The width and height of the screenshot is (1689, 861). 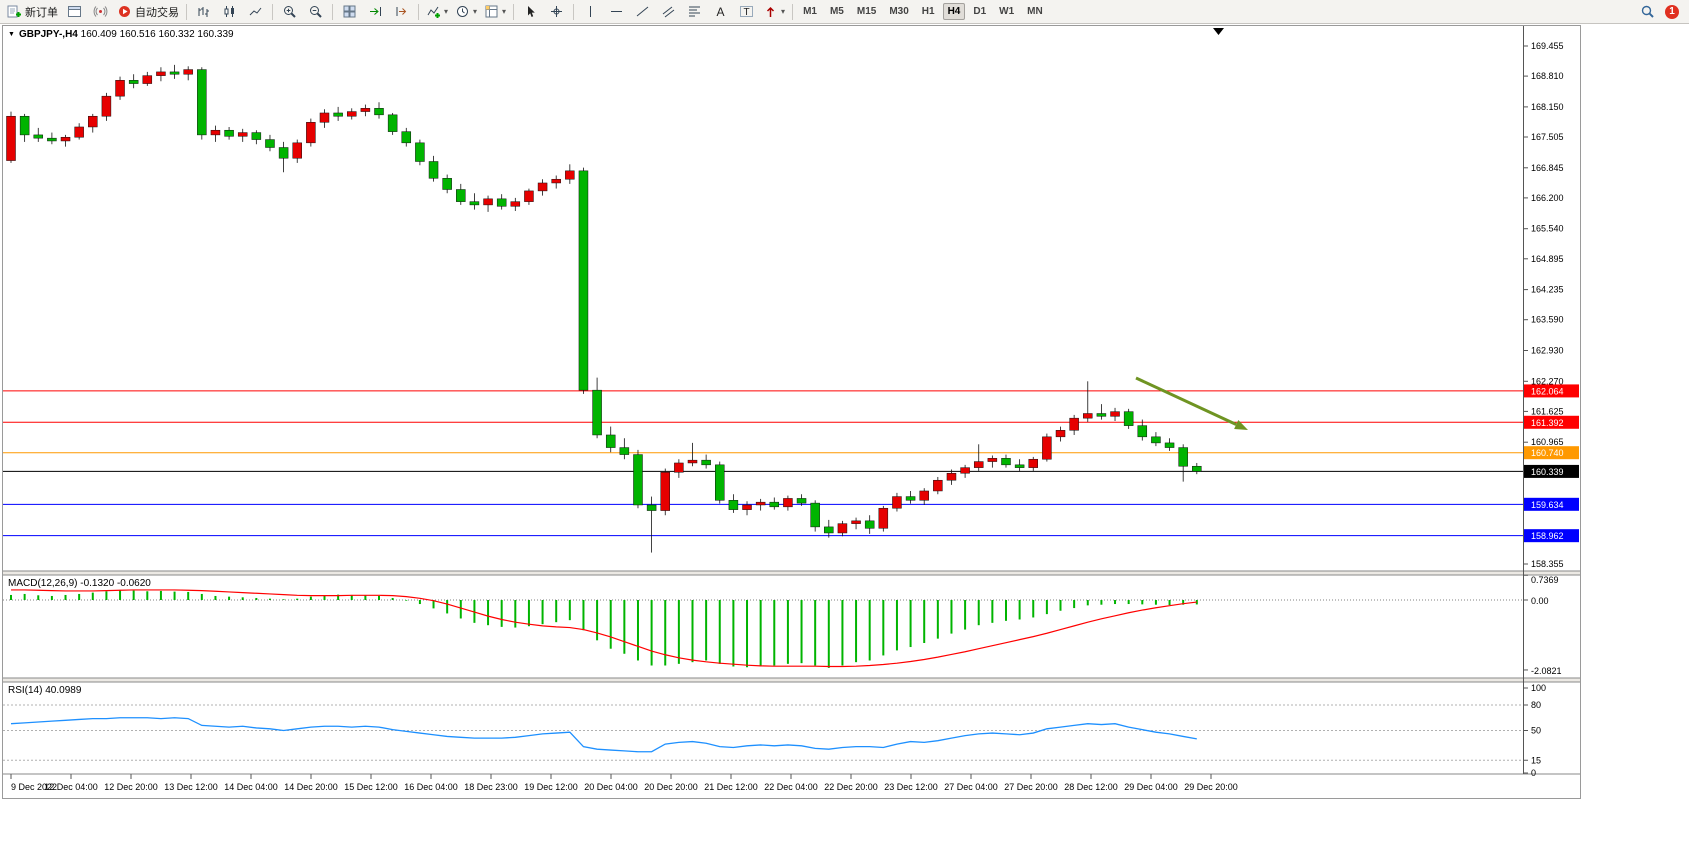 I want to click on rsi-axis-label: 100, so click(x=1538, y=688).